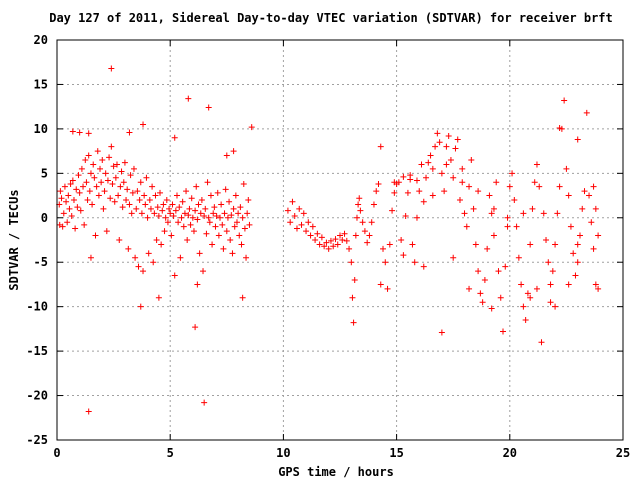 Image resolution: width=640 pixels, height=480 pixels. Describe the element at coordinates (37, 307) in the screenshot. I see `y-tick-label: -10` at that location.